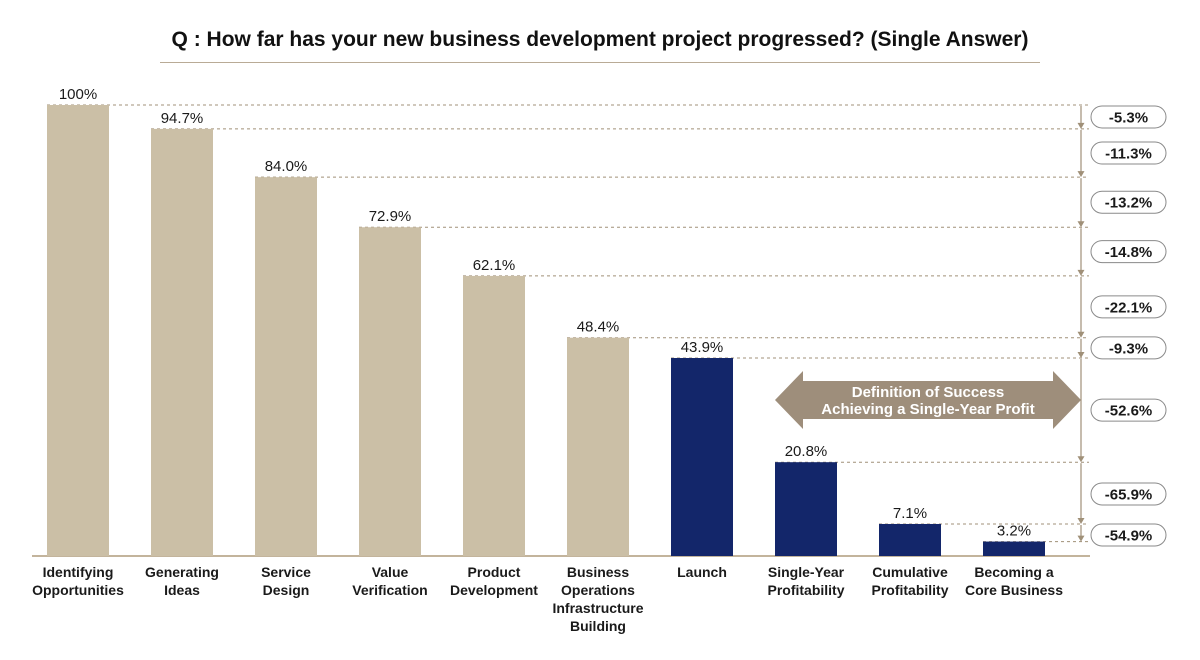 The width and height of the screenshot is (1200, 660). I want to click on value-label: 48.4%, so click(598, 327).